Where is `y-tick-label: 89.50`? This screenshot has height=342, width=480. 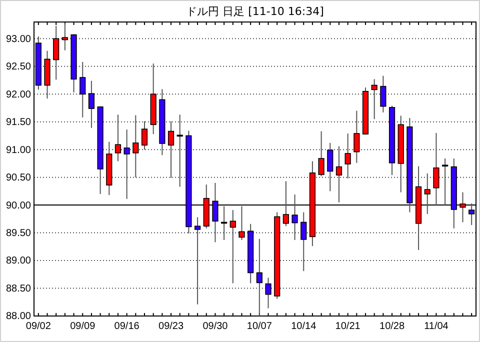 y-tick-label: 89.50 is located at coordinates (19, 233).